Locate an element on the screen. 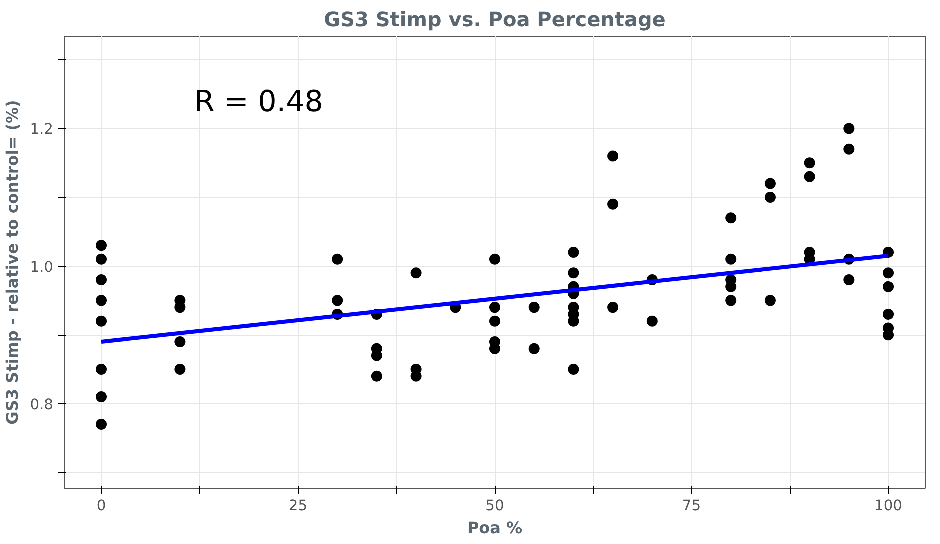 This screenshot has width=940, height=544. y-axis-title: GS3 Stimp - relative to control= (%) is located at coordinates (12, 262).